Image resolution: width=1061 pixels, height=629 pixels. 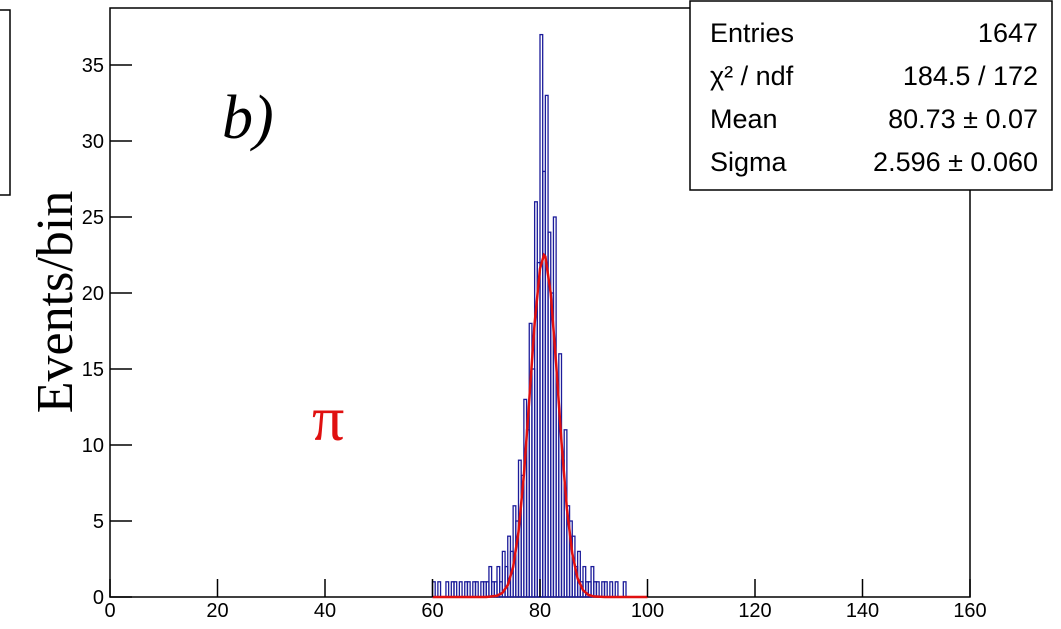 What do you see at coordinates (749, 162) in the screenshot?
I see `stat-label: Sigma` at bounding box center [749, 162].